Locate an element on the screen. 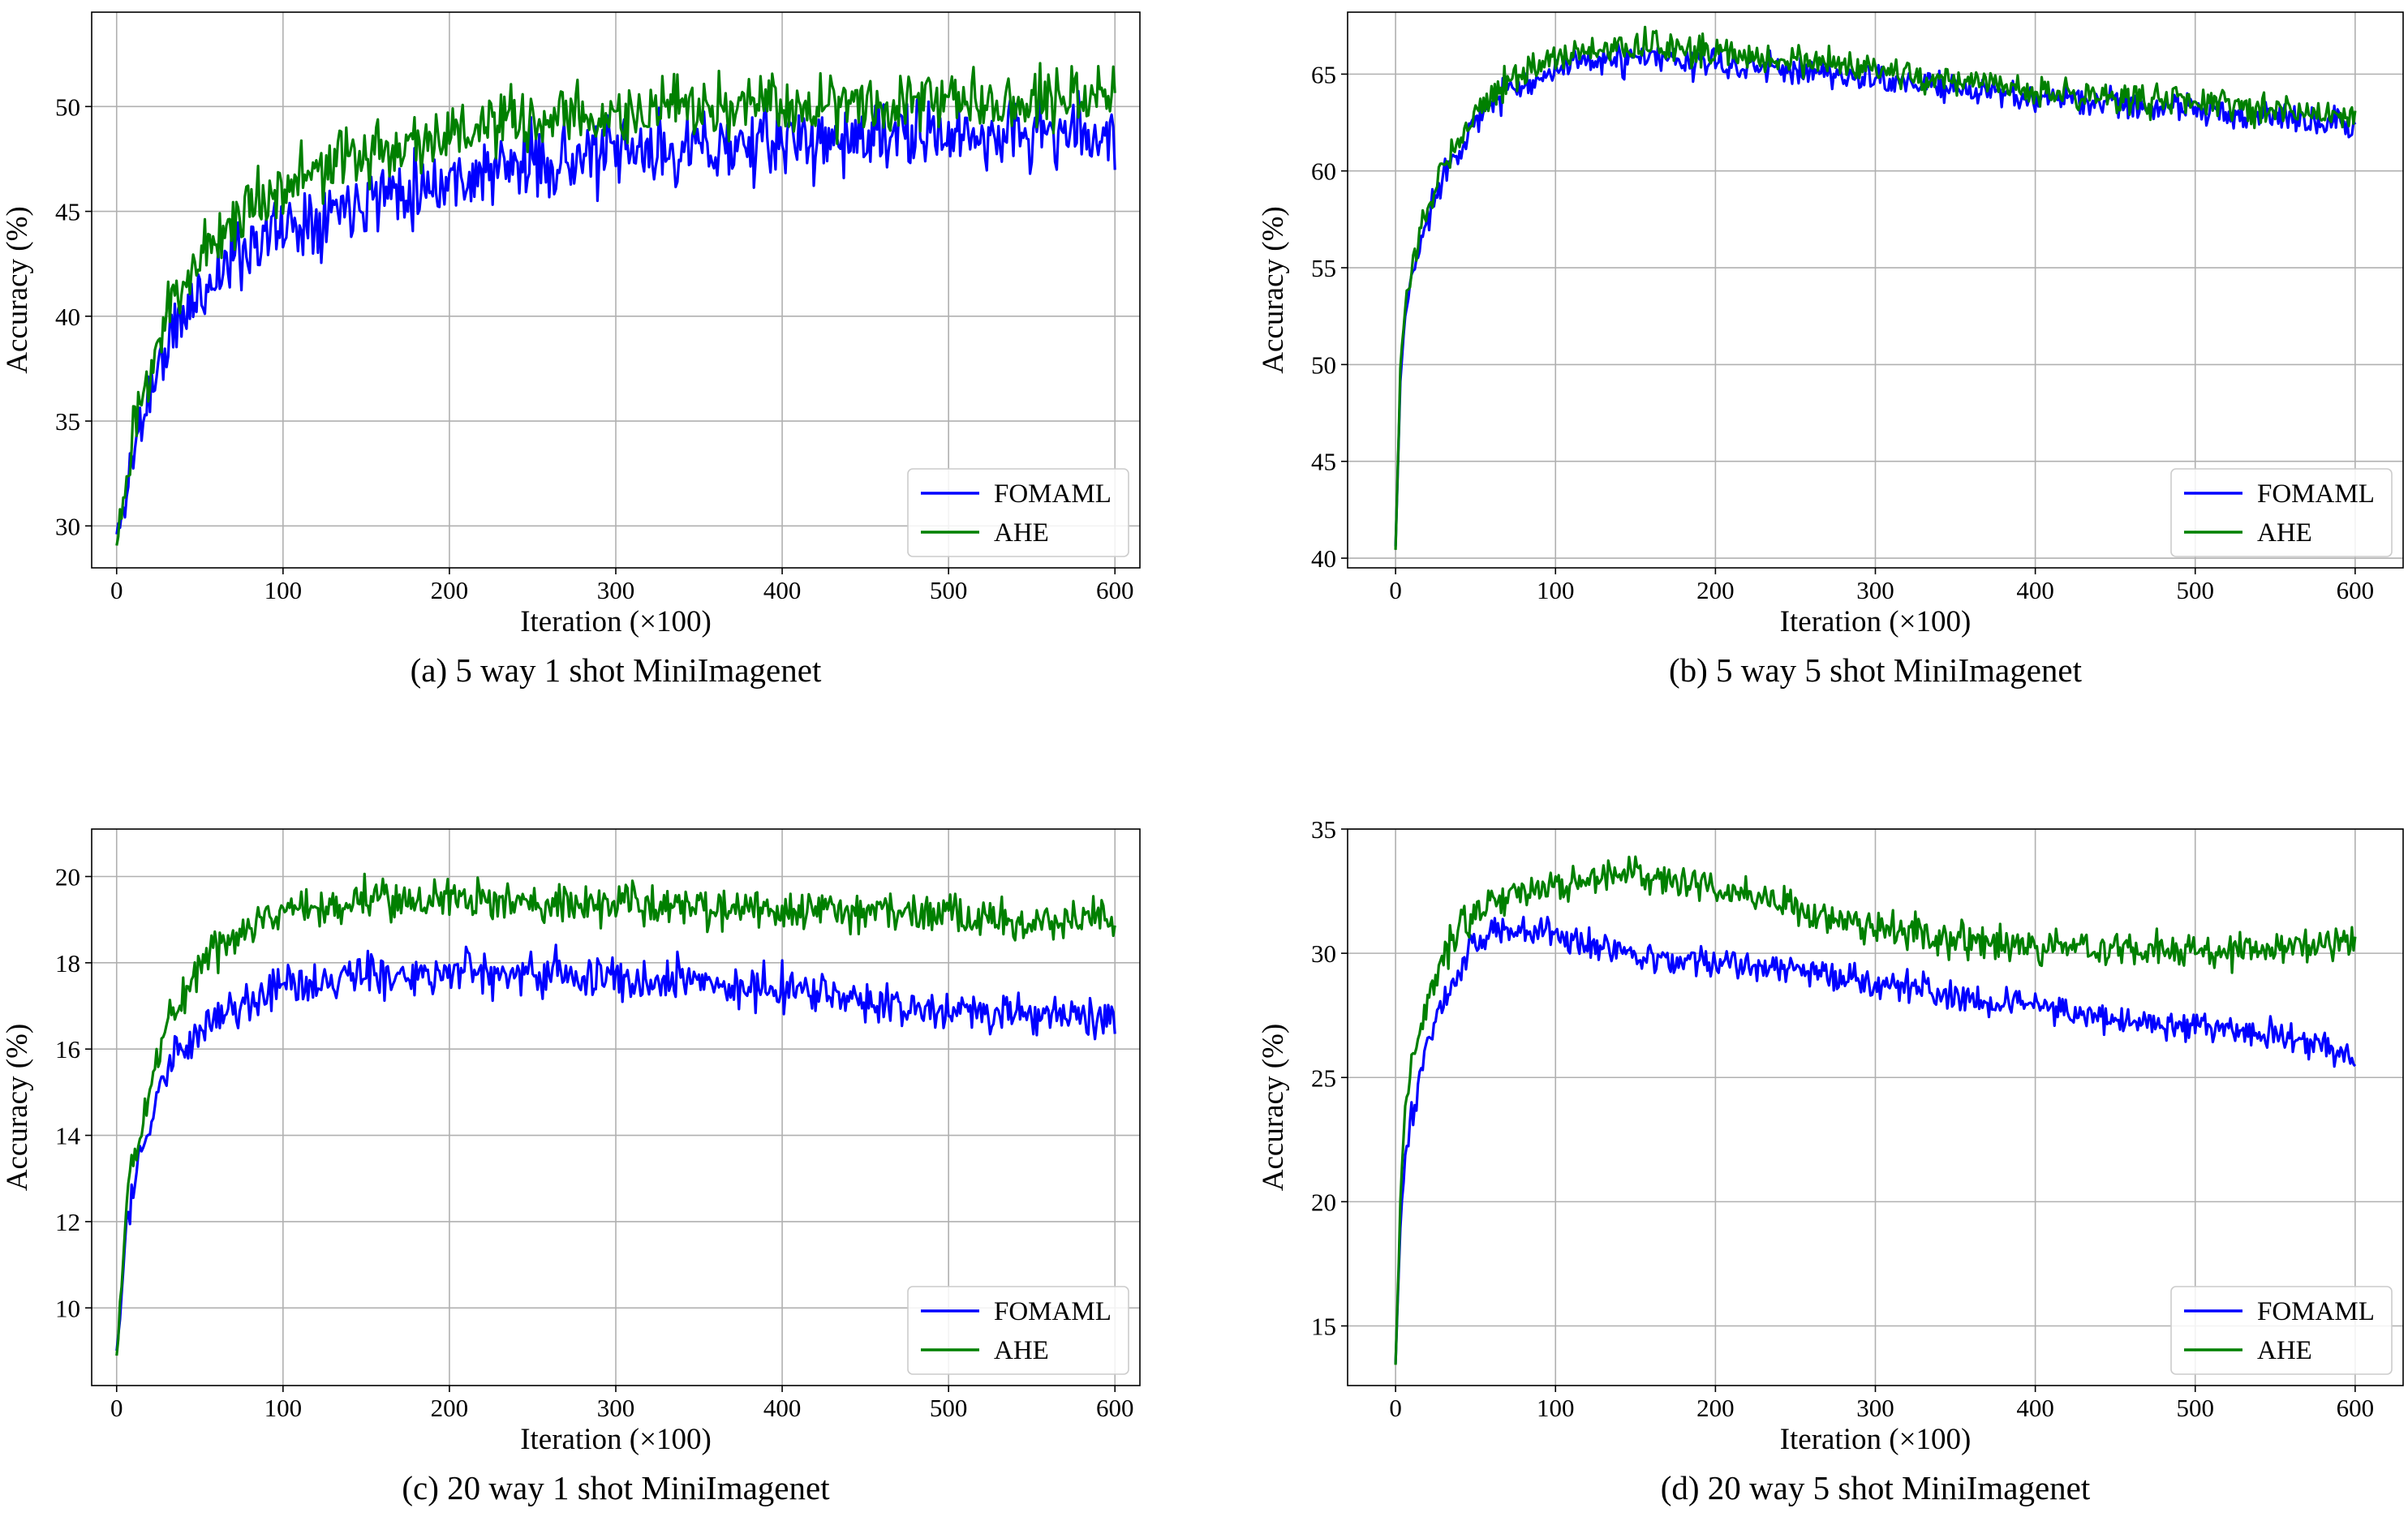  y-tick-label: 25 is located at coordinates (1323, 1077).